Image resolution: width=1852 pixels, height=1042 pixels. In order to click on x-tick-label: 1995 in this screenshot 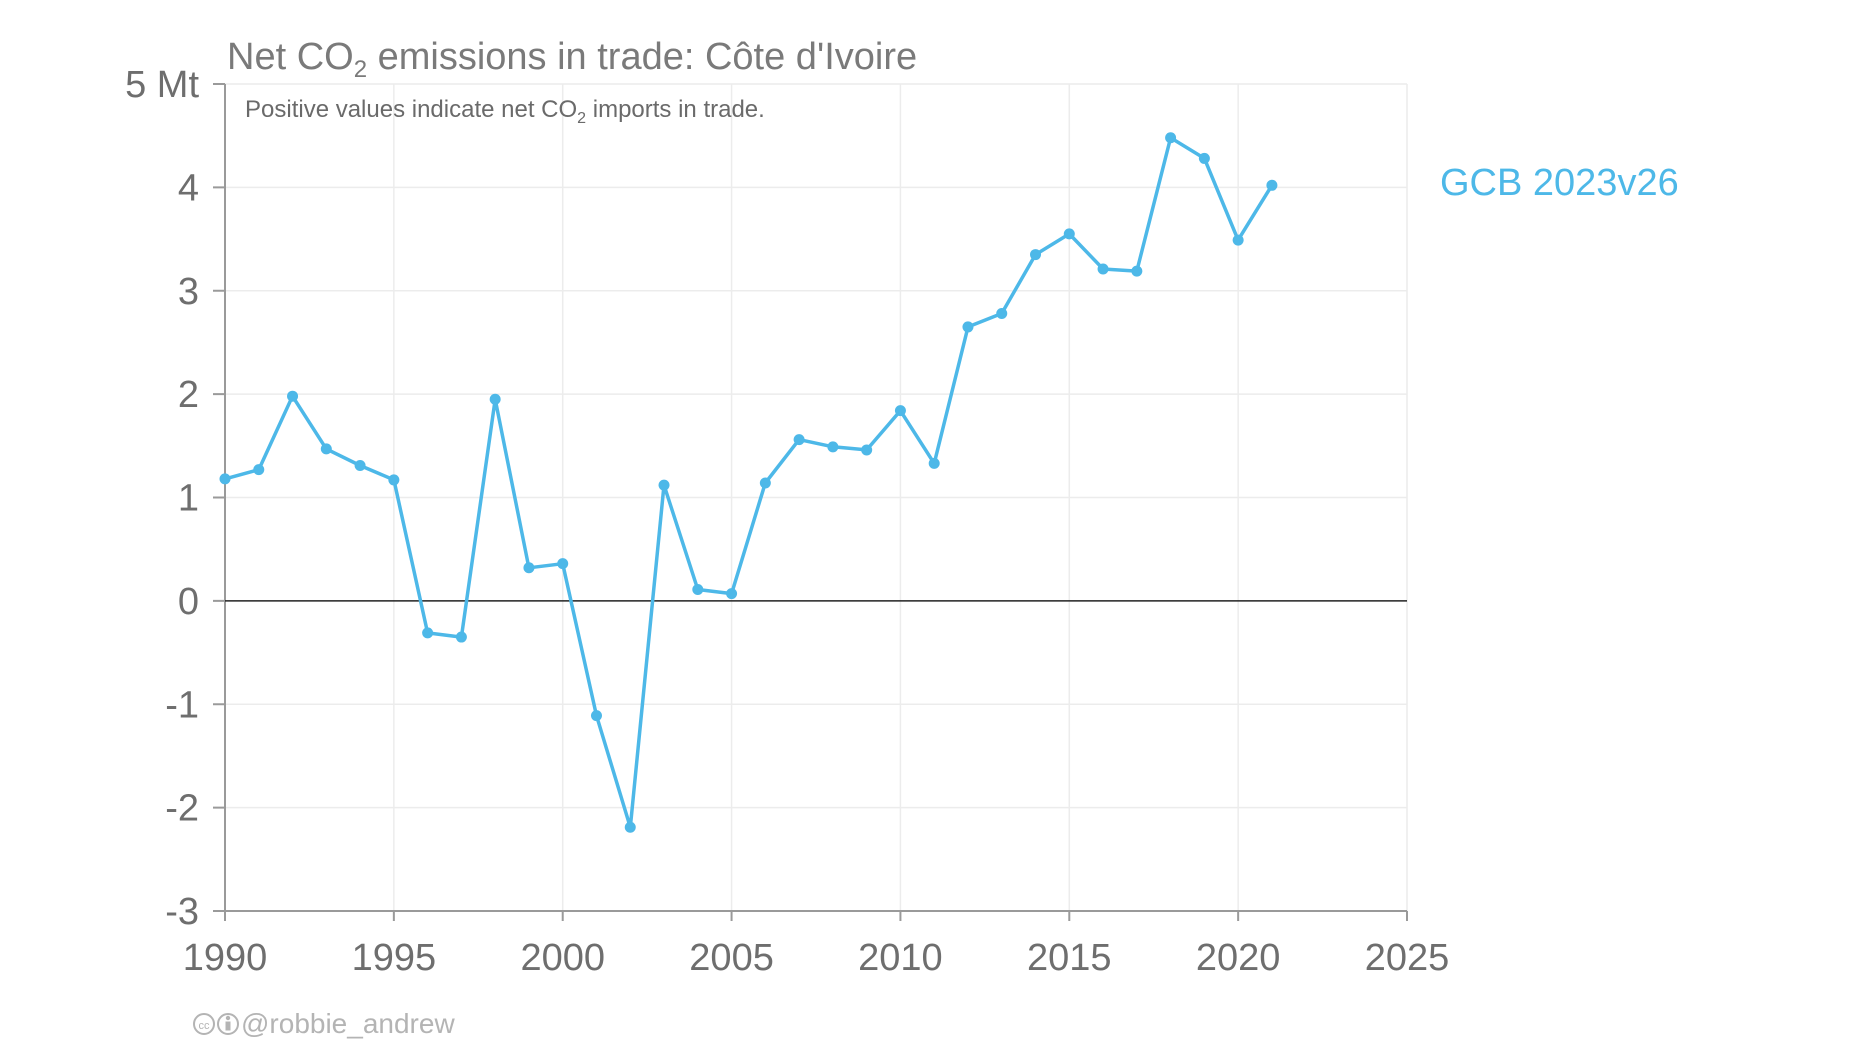, I will do `click(394, 958)`.